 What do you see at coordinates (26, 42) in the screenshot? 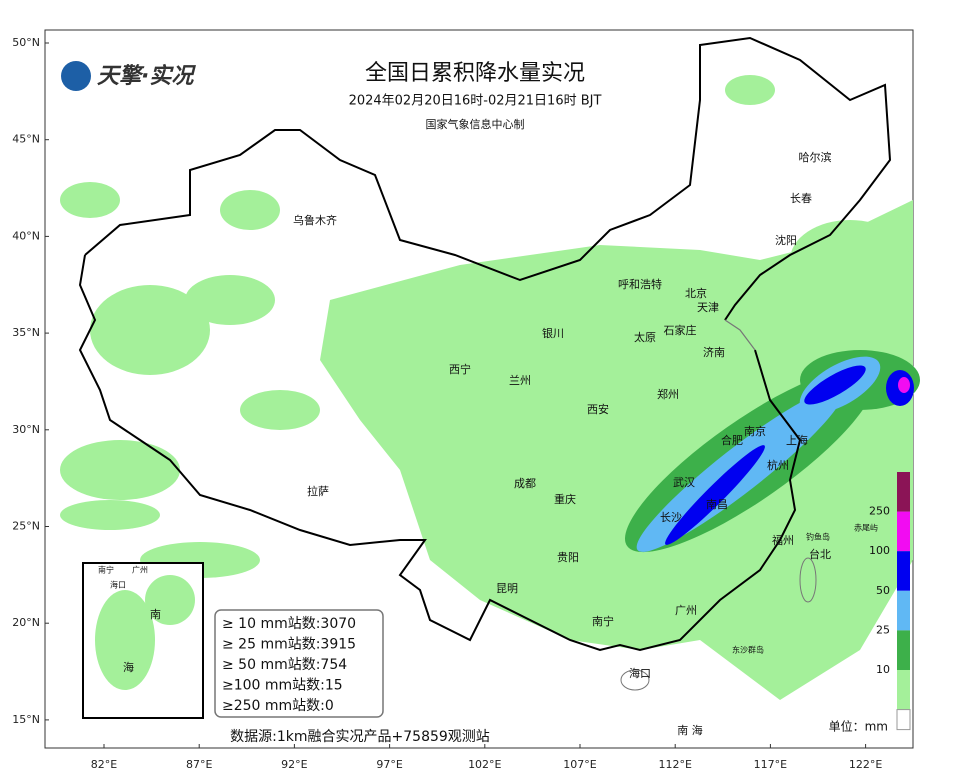
I see `lat-label: 50°N` at bounding box center [26, 42].